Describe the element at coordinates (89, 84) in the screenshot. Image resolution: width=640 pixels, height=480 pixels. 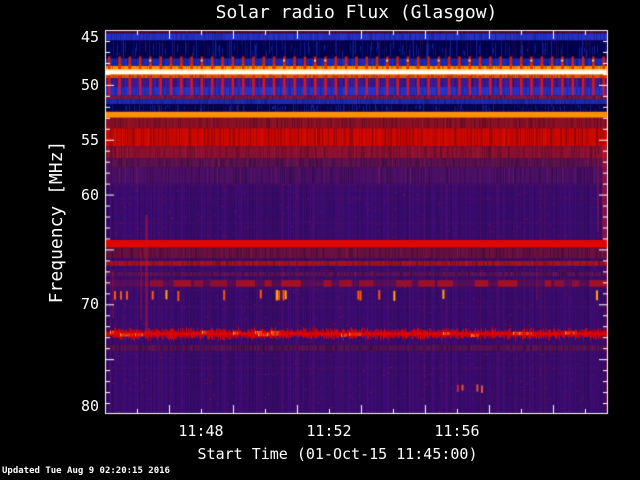
I see `y-tick-label: 50` at that location.